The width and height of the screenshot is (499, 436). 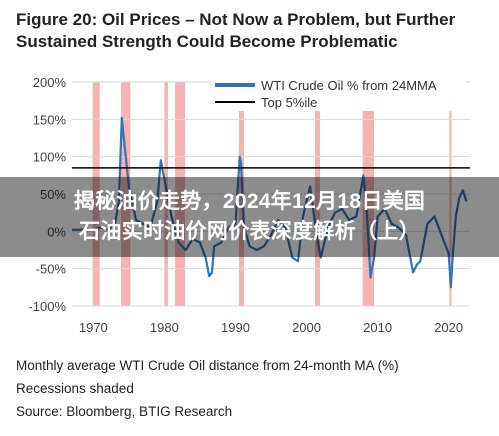 I want to click on overlay-line1: 揭秘油价走势，2024年12月18日美国, so click(x=249, y=201).